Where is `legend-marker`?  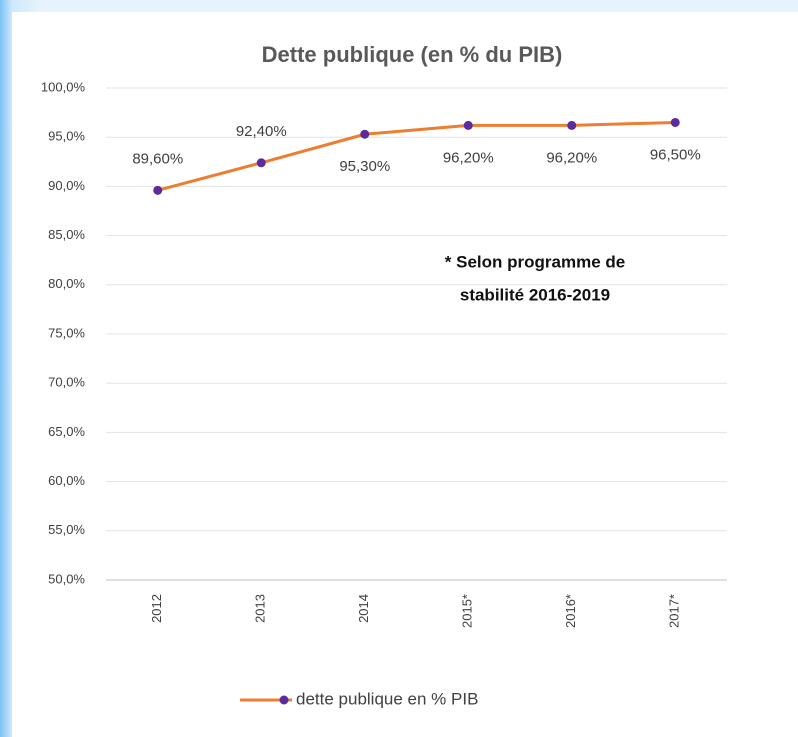
legend-marker is located at coordinates (284, 700).